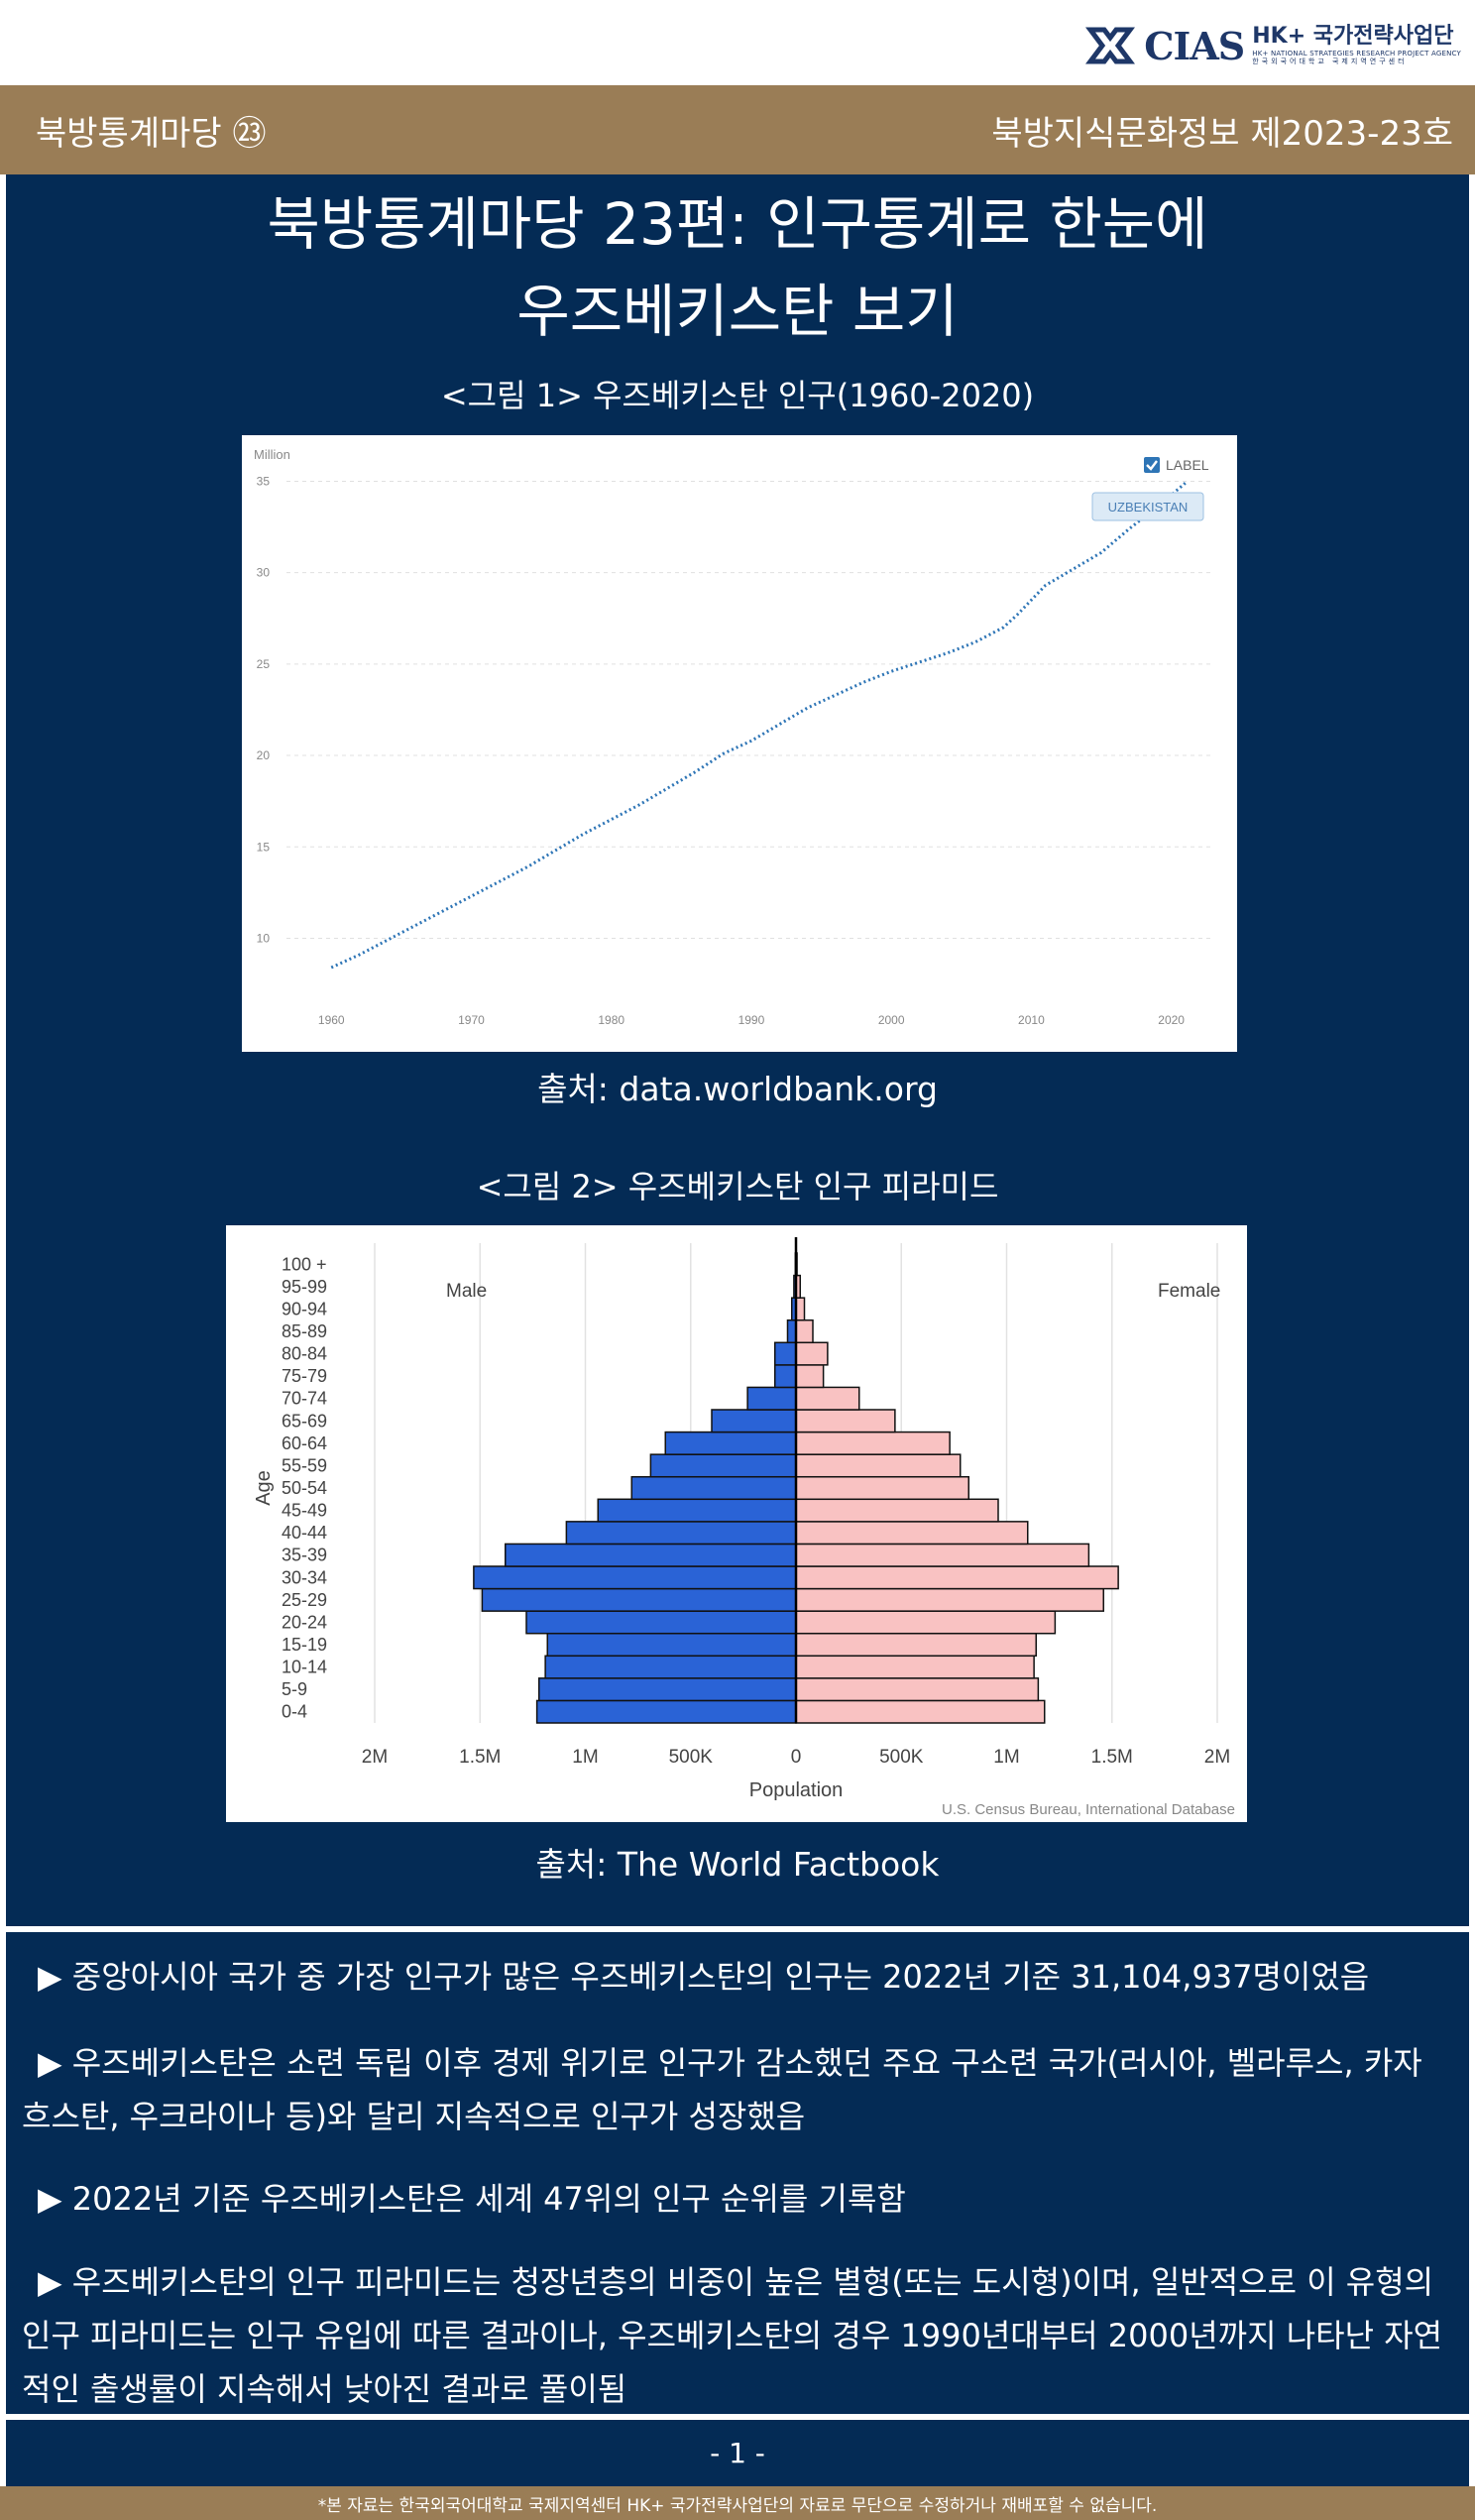 The height and width of the screenshot is (2520, 1475). What do you see at coordinates (758, 726) in the screenshot?
I see `series-line-uzbekistan` at bounding box center [758, 726].